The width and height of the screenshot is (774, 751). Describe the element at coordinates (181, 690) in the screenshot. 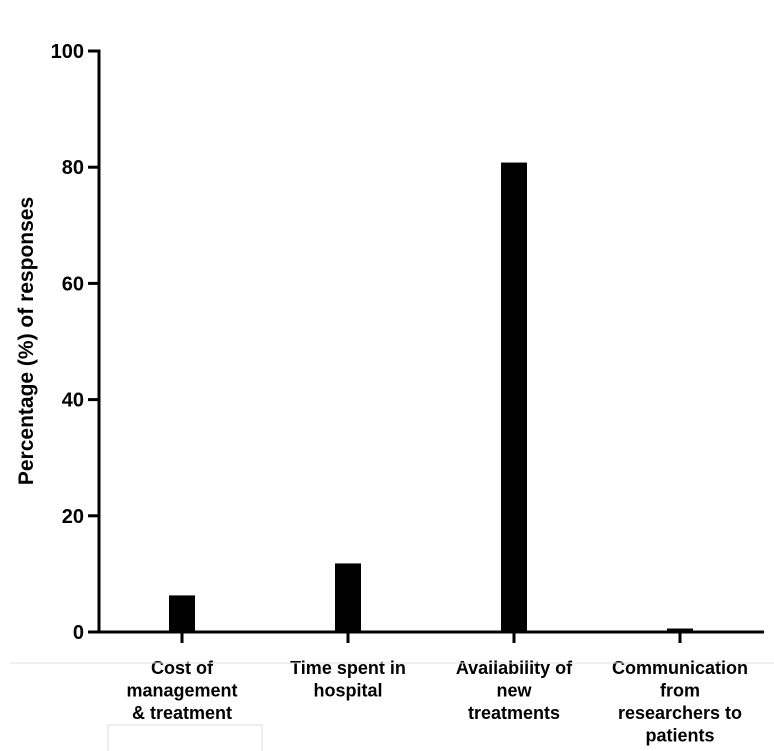

I see `x-tick-label: Cost of management & treatment` at that location.